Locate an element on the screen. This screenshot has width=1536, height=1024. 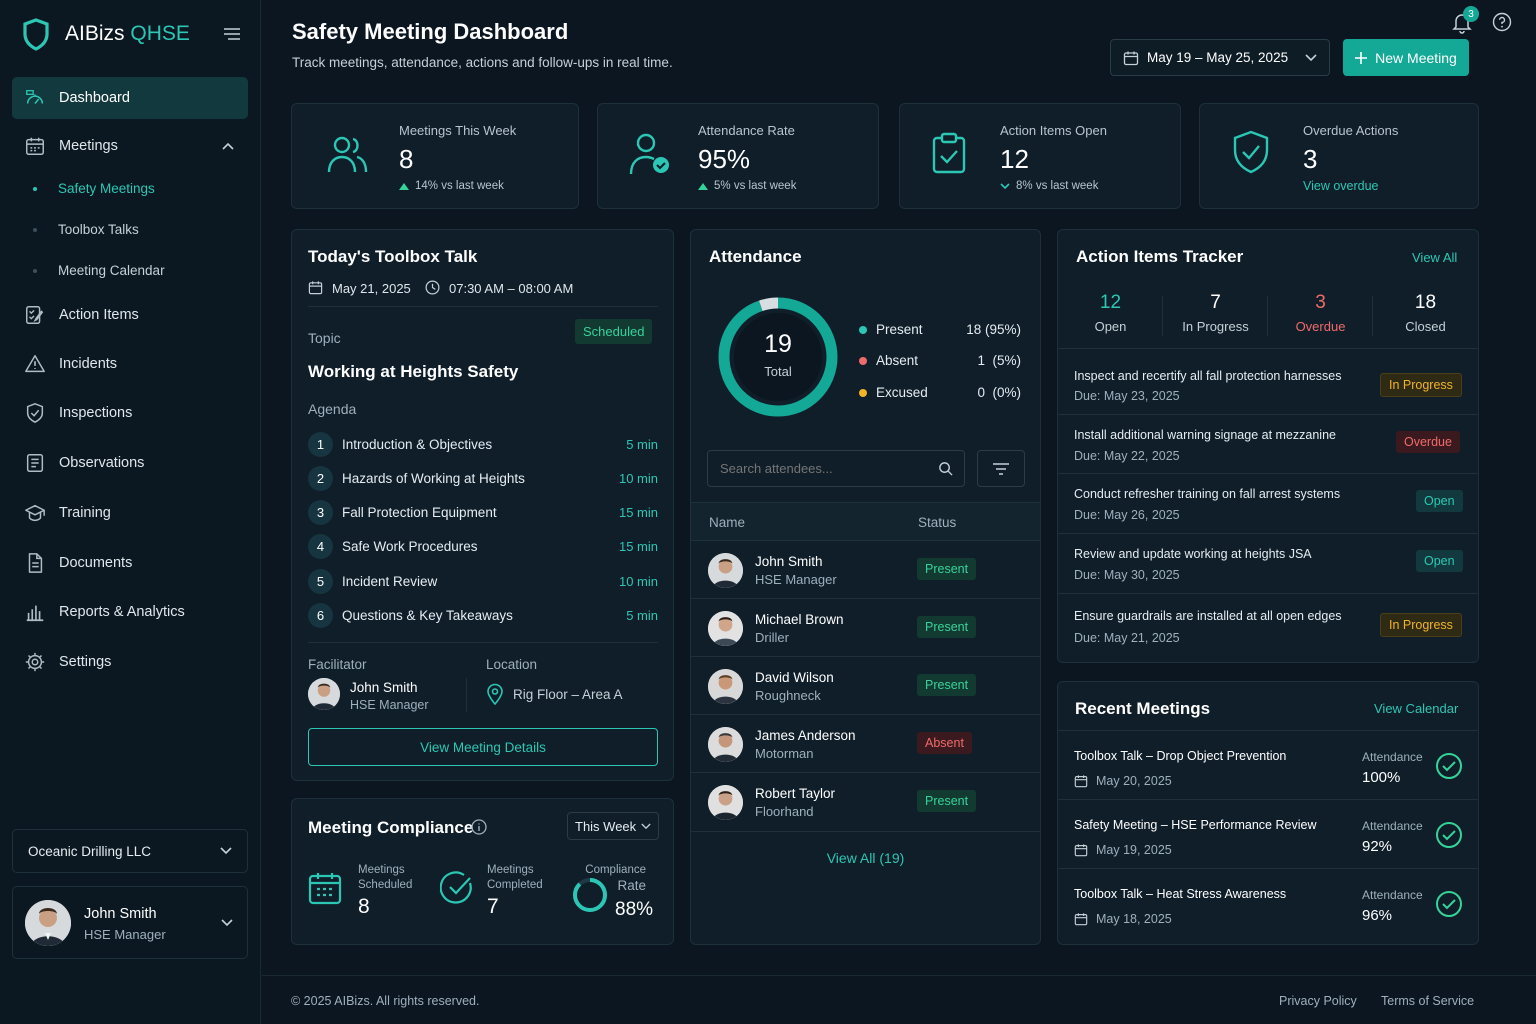
sidebar-item-training: Training is located at coordinates (130, 513).